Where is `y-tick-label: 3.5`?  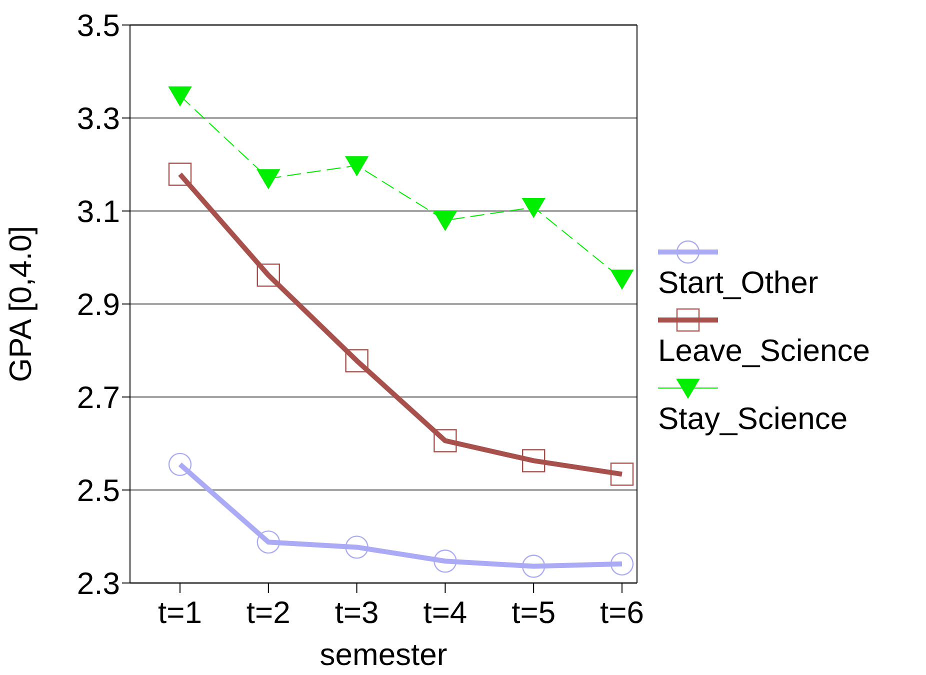 y-tick-label: 3.5 is located at coordinates (98, 26).